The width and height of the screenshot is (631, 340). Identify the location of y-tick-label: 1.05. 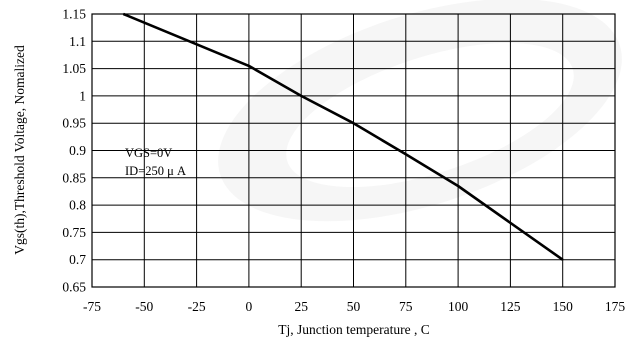
(74, 68).